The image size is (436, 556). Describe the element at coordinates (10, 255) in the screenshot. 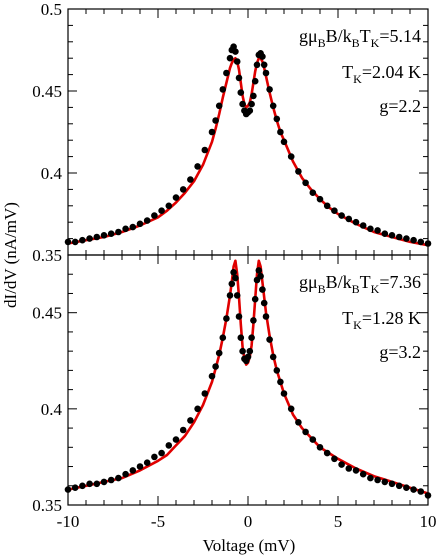

I see `y-axis-title: dI/dV (nA/mV)` at that location.